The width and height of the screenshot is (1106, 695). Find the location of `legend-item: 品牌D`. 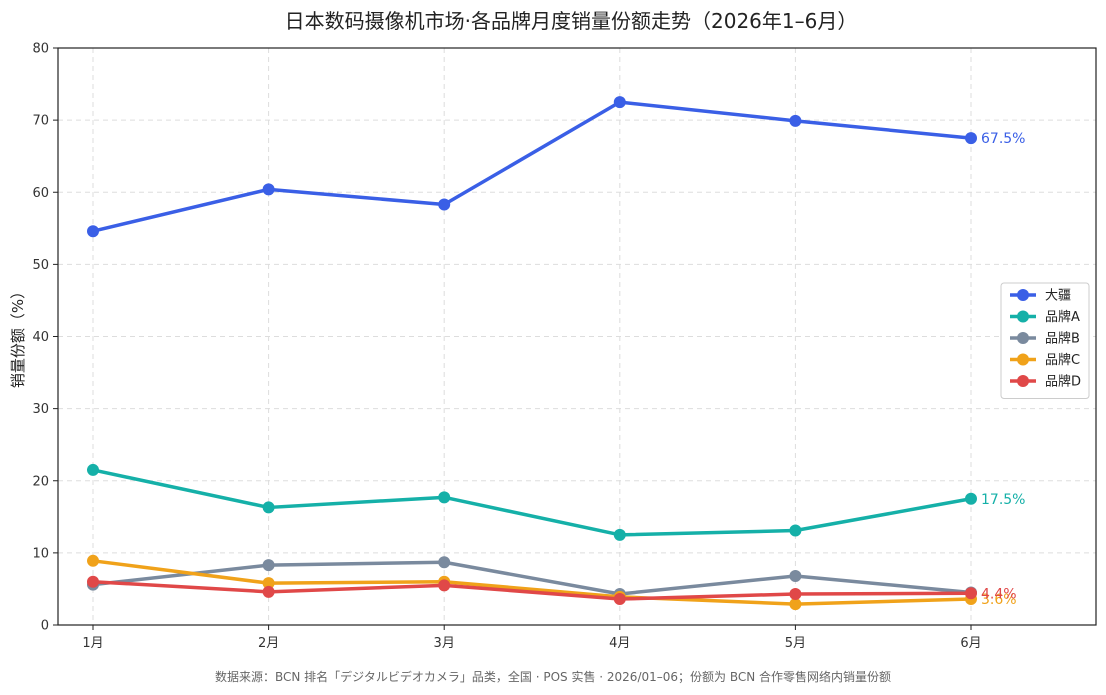

legend-item: 品牌D is located at coordinates (1045, 382).